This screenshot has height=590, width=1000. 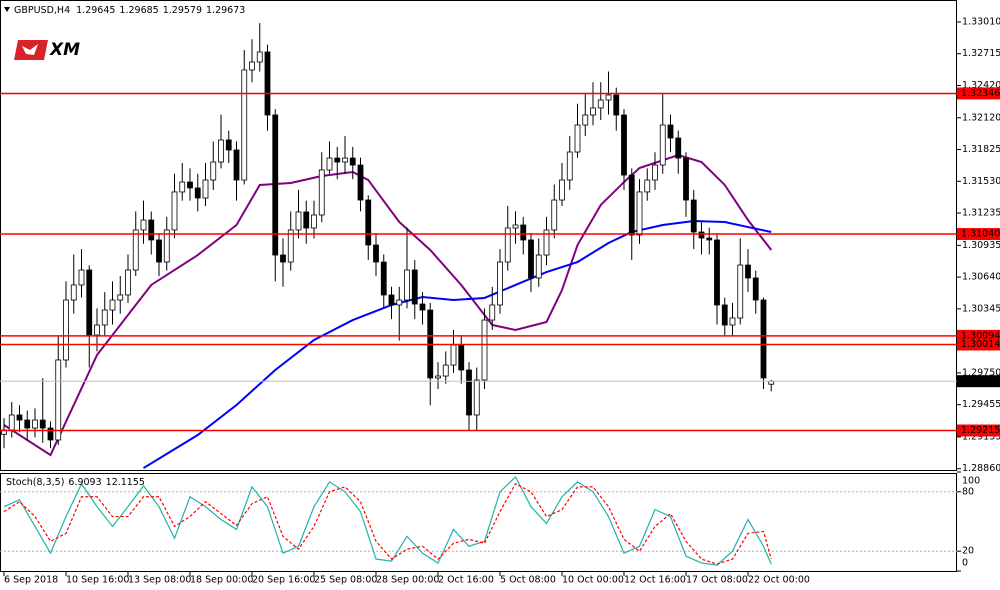 What do you see at coordinates (75, 482) in the screenshot?
I see `stoch-header: Stoch(8,3,5) 6.9093 12.1155` at bounding box center [75, 482].